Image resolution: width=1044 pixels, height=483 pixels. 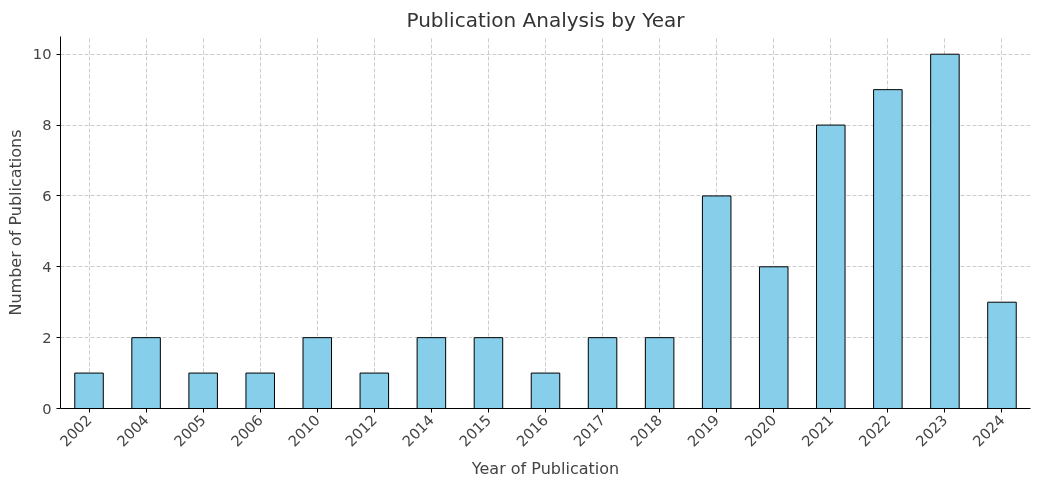 What do you see at coordinates (47, 195) in the screenshot?
I see `y-tick-label: 6` at bounding box center [47, 195].